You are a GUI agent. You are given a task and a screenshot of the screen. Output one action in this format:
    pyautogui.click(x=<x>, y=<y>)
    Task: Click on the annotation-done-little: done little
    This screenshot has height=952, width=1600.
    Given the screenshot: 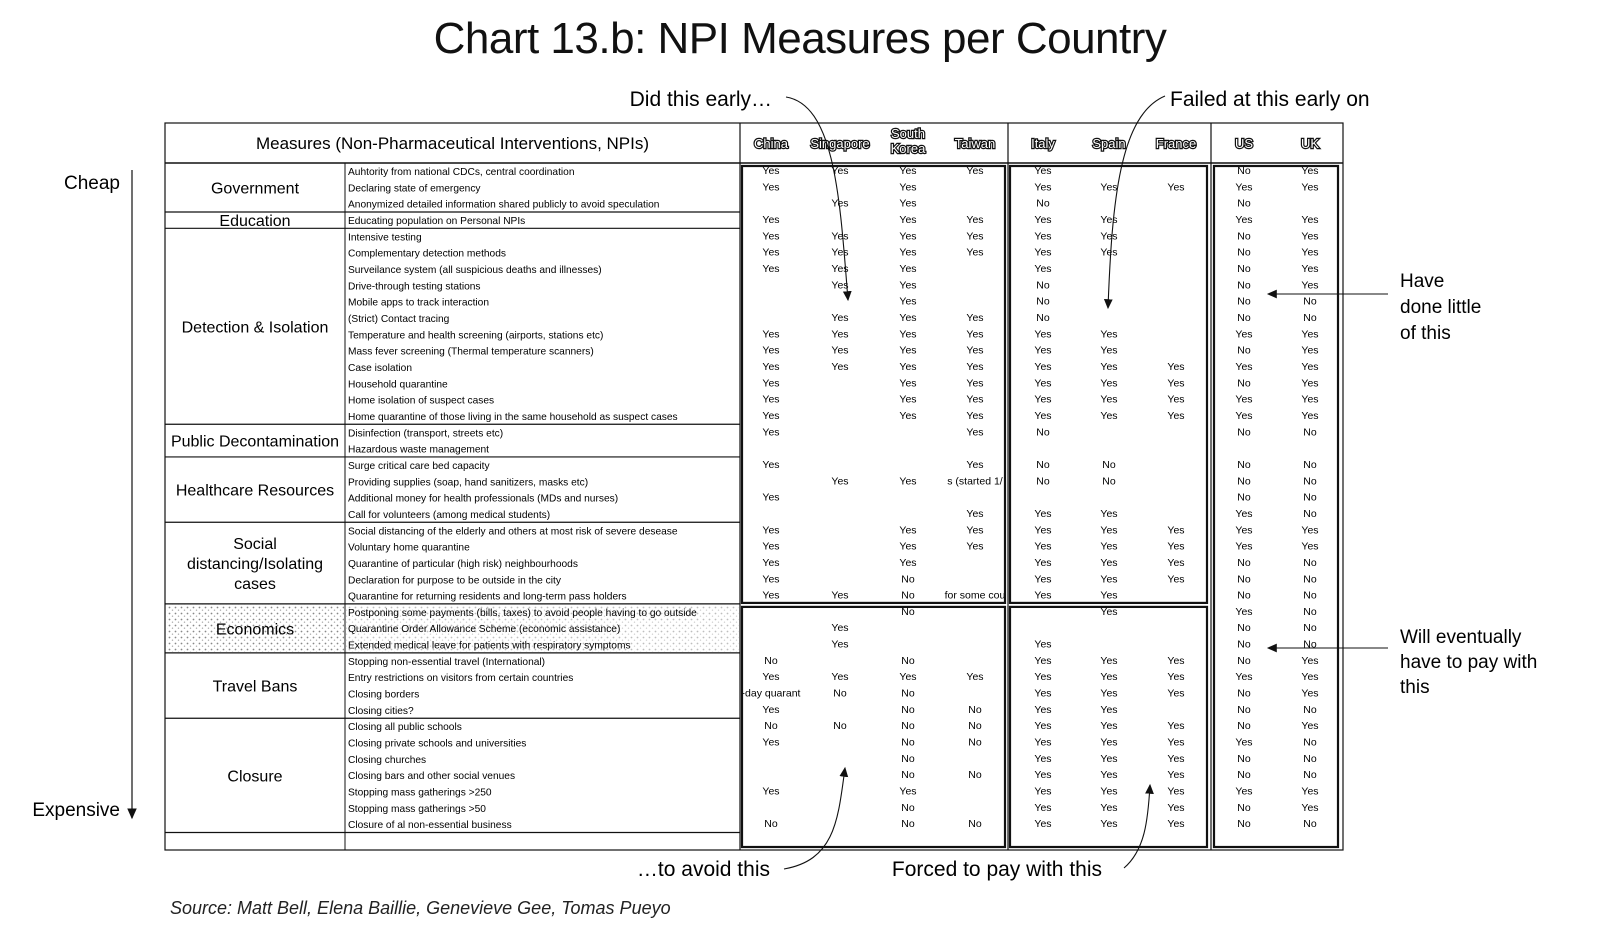 What is the action you would take?
    pyautogui.click(x=1440, y=307)
    